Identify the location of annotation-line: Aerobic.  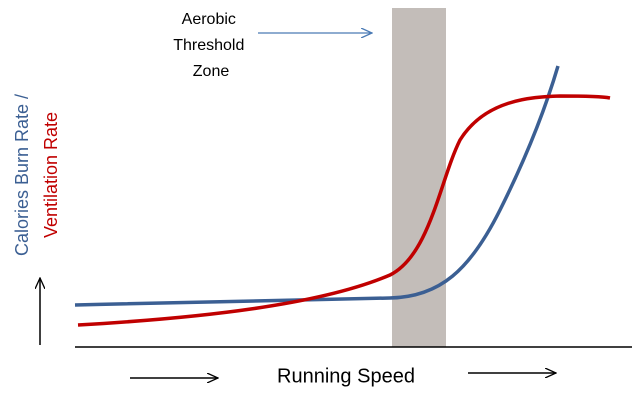
(209, 19).